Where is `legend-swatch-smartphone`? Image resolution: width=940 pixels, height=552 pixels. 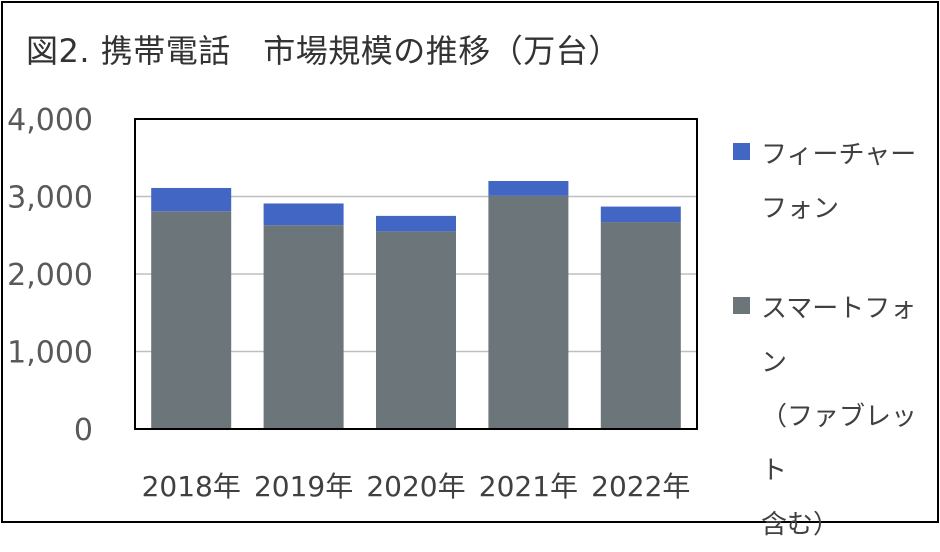
legend-swatch-smartphone is located at coordinates (741, 305).